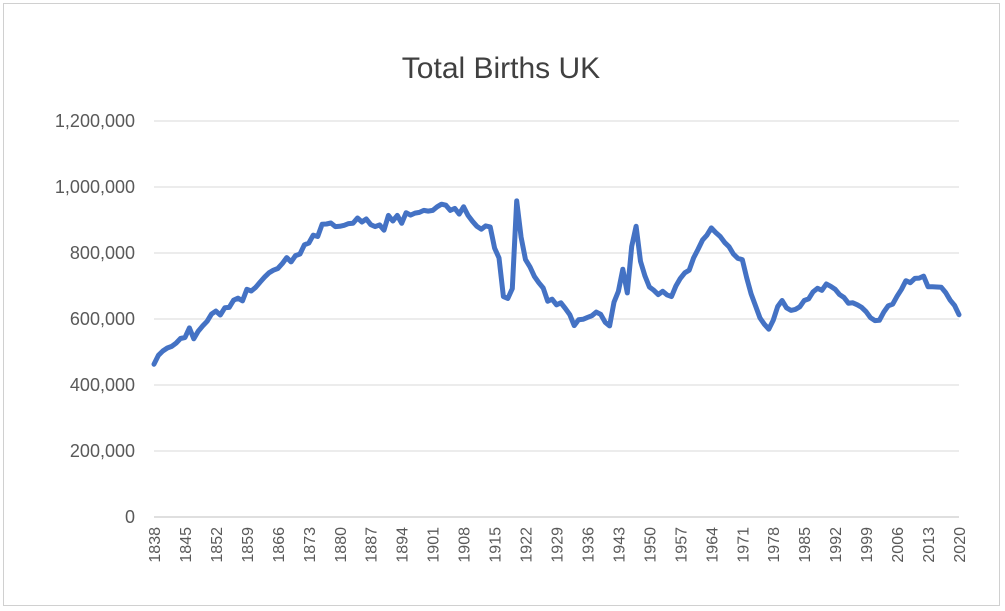 The width and height of the screenshot is (1005, 611). What do you see at coordinates (279, 545) in the screenshot?
I see `x-tick-label: 1866` at bounding box center [279, 545].